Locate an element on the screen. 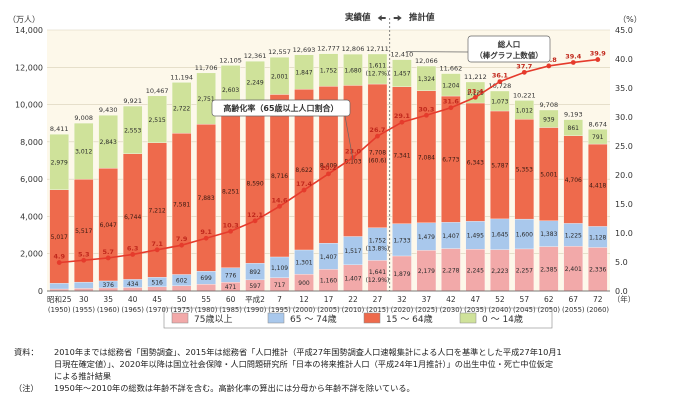 Image resolution: width=680 pixels, height=400 pixels. bar-value-label: 8,251 is located at coordinates (230, 191).